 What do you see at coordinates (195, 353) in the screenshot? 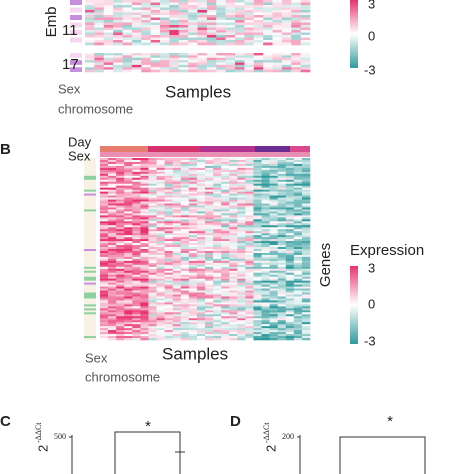
I see `x-label: Samples` at bounding box center [195, 353].